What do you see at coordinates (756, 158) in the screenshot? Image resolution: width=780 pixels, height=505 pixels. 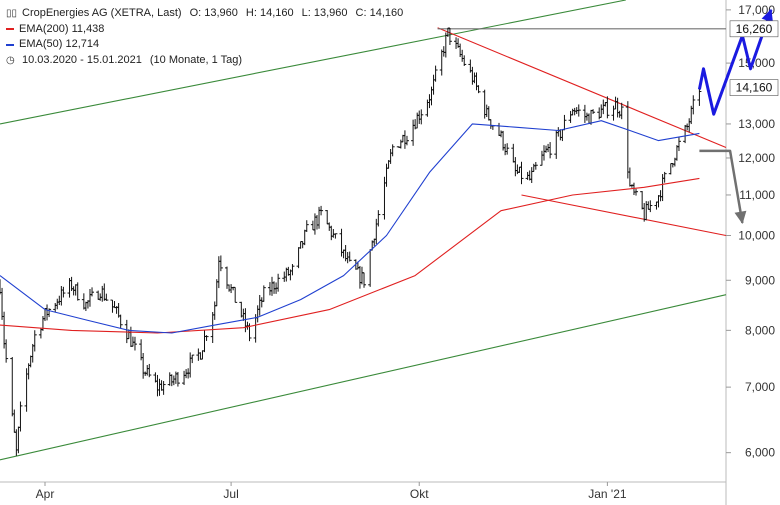 I see `y-tick-label: 12,000` at bounding box center [756, 158].